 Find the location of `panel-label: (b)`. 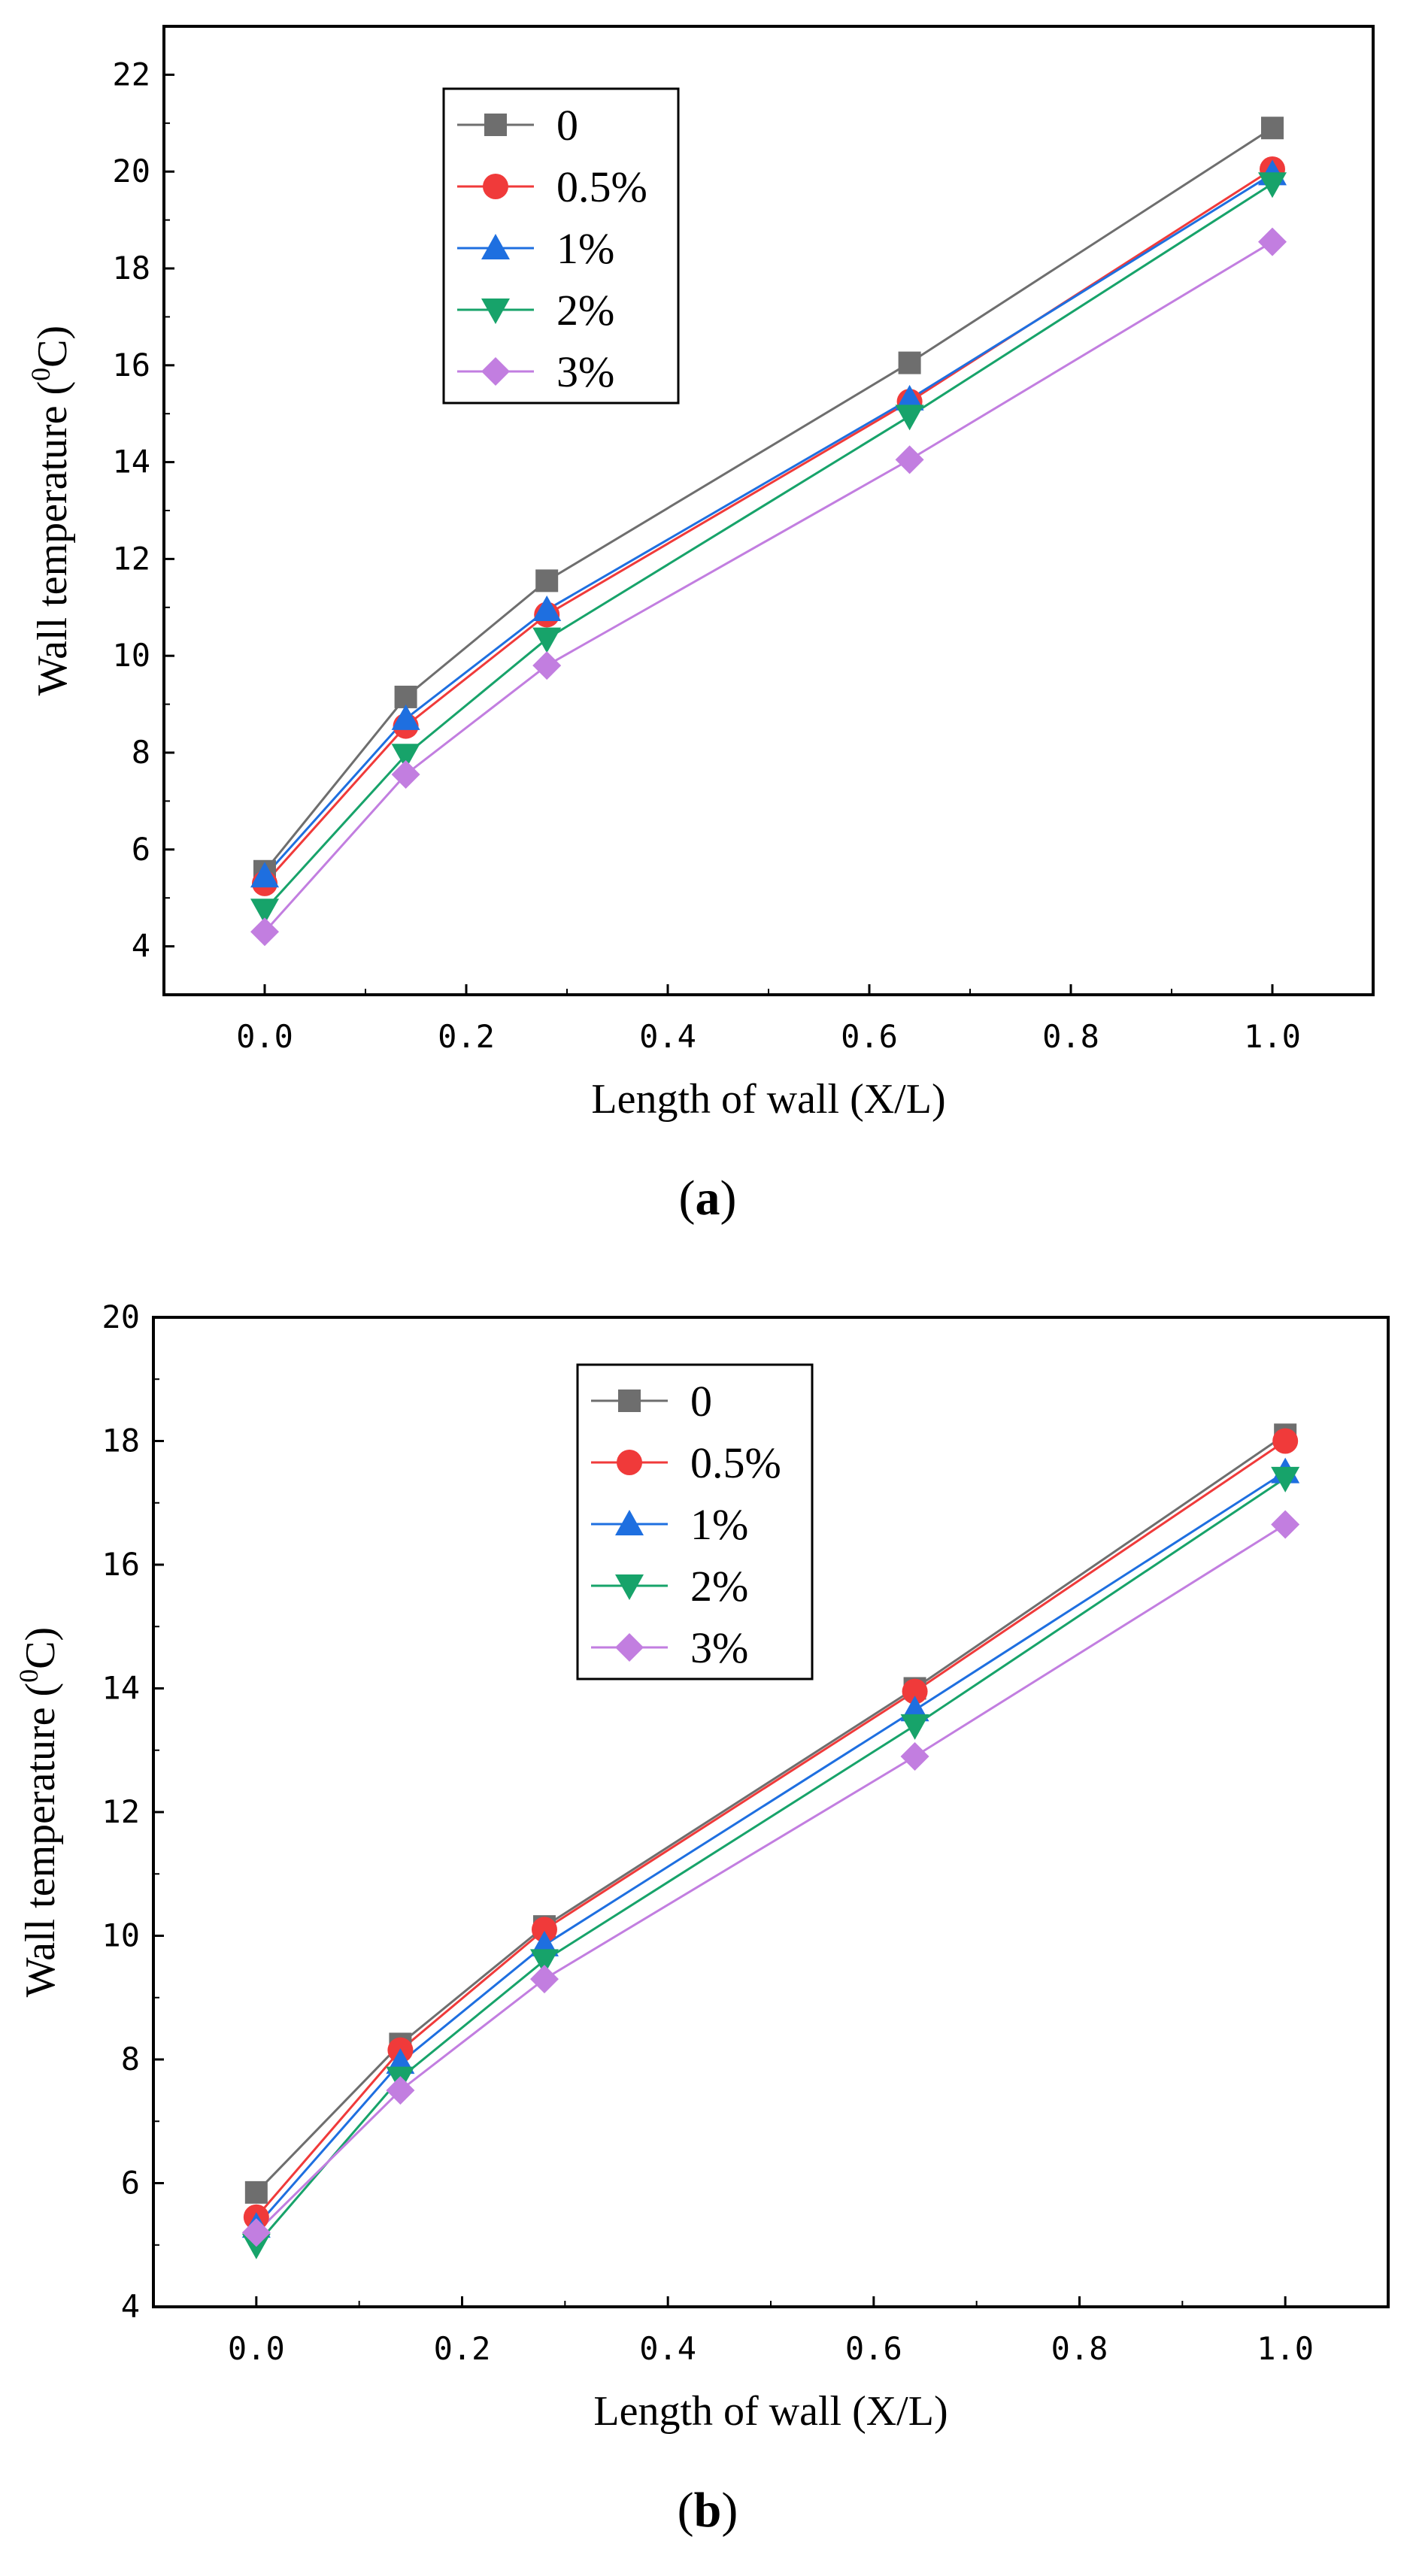

panel-label: (b) is located at coordinates (708, 2510).